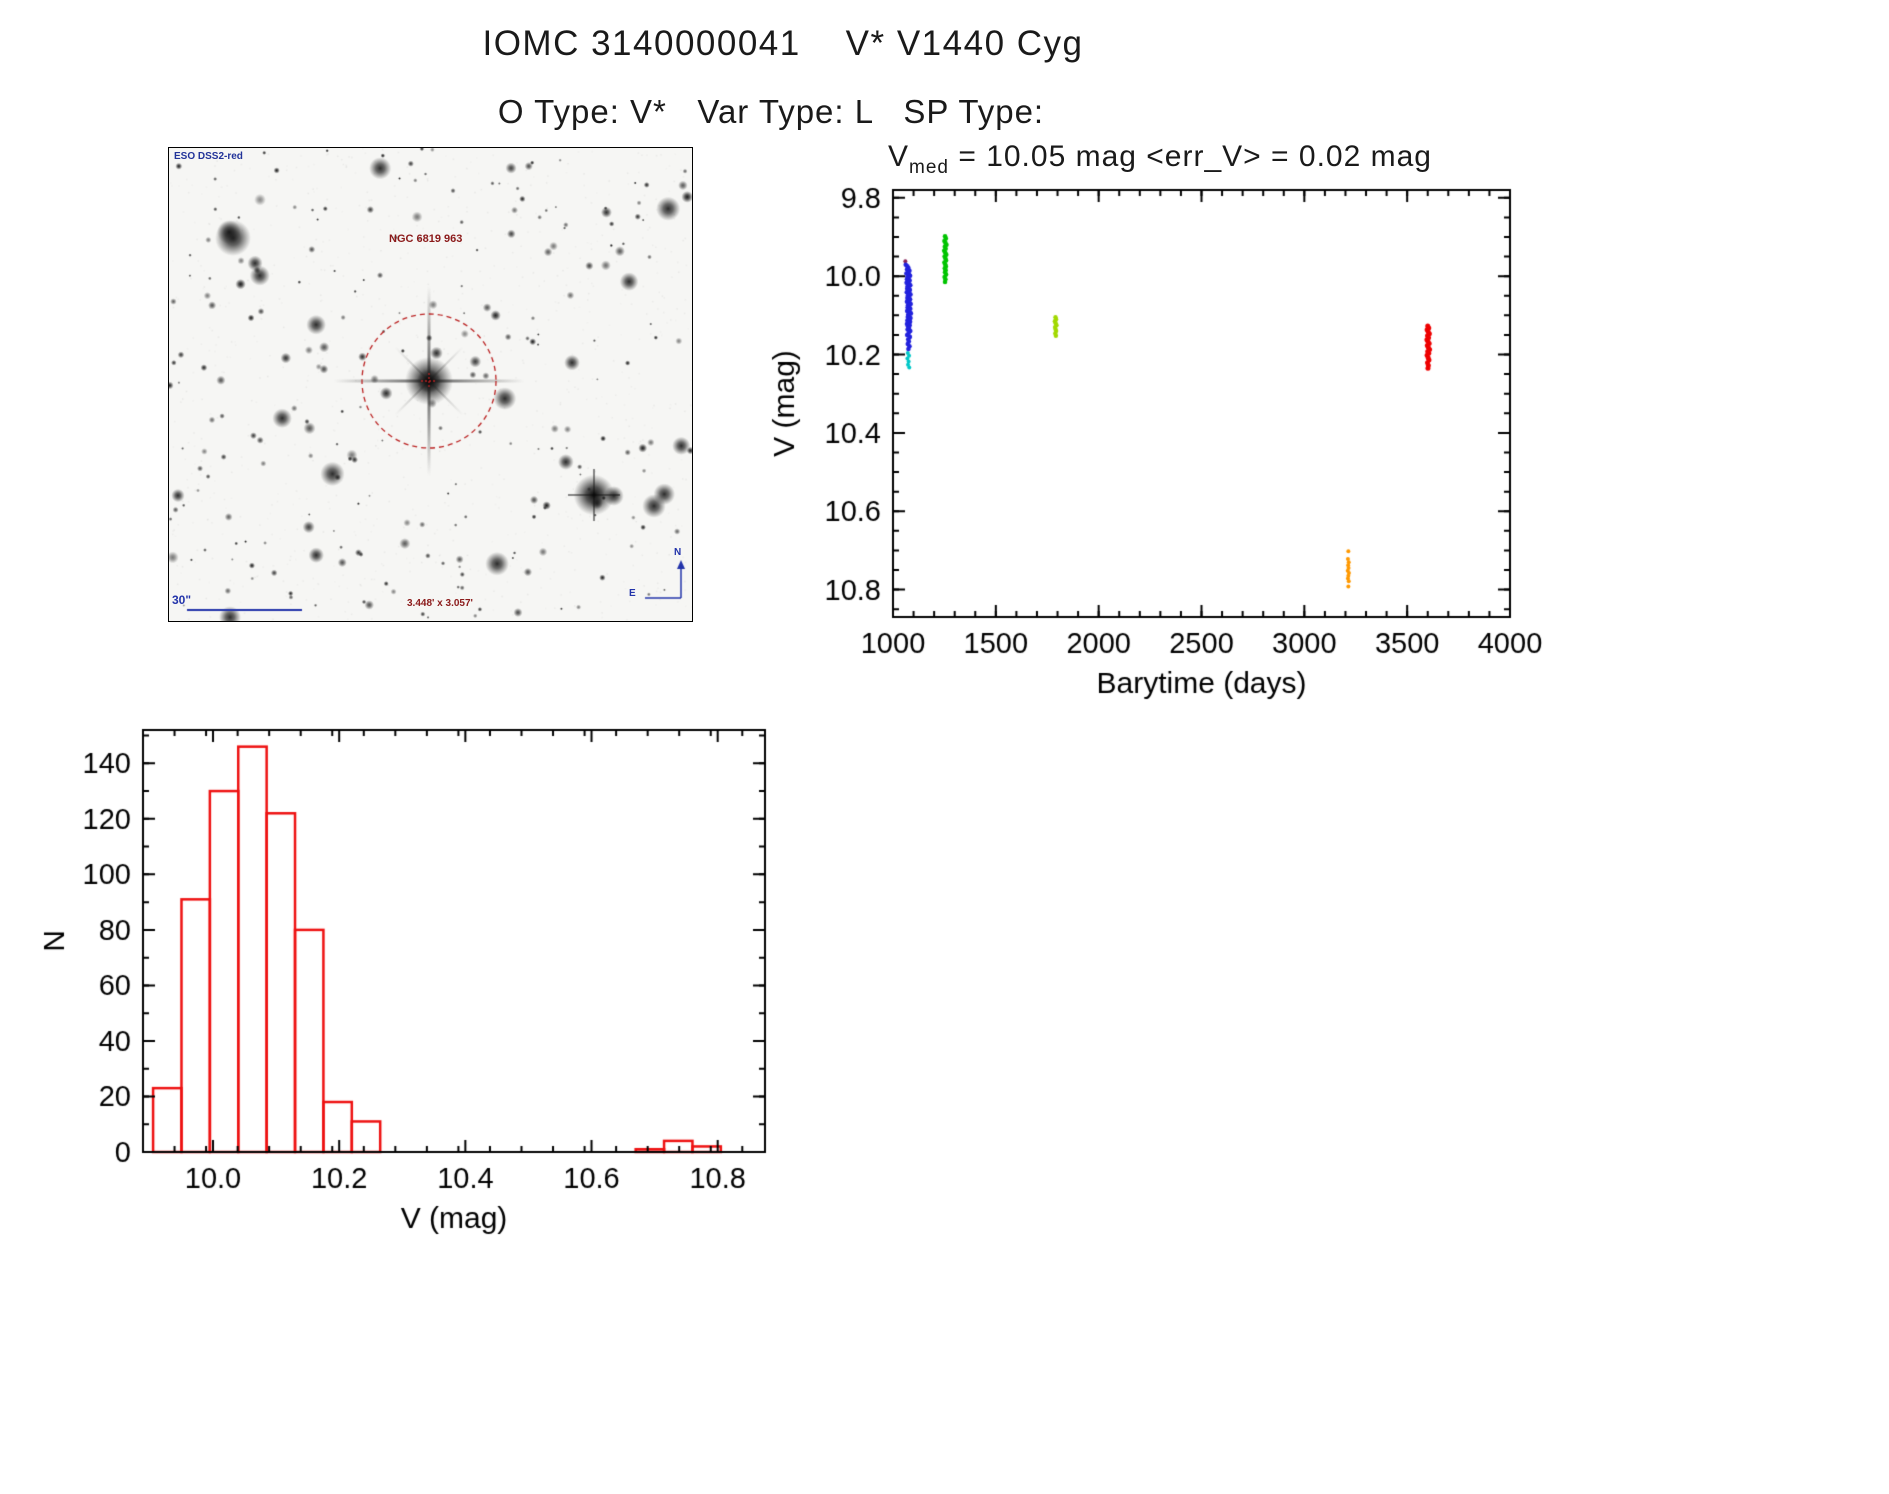 This screenshot has height=1494, width=1889. What do you see at coordinates (632, 593) in the screenshot?
I see `compass-east-label: E` at bounding box center [632, 593].